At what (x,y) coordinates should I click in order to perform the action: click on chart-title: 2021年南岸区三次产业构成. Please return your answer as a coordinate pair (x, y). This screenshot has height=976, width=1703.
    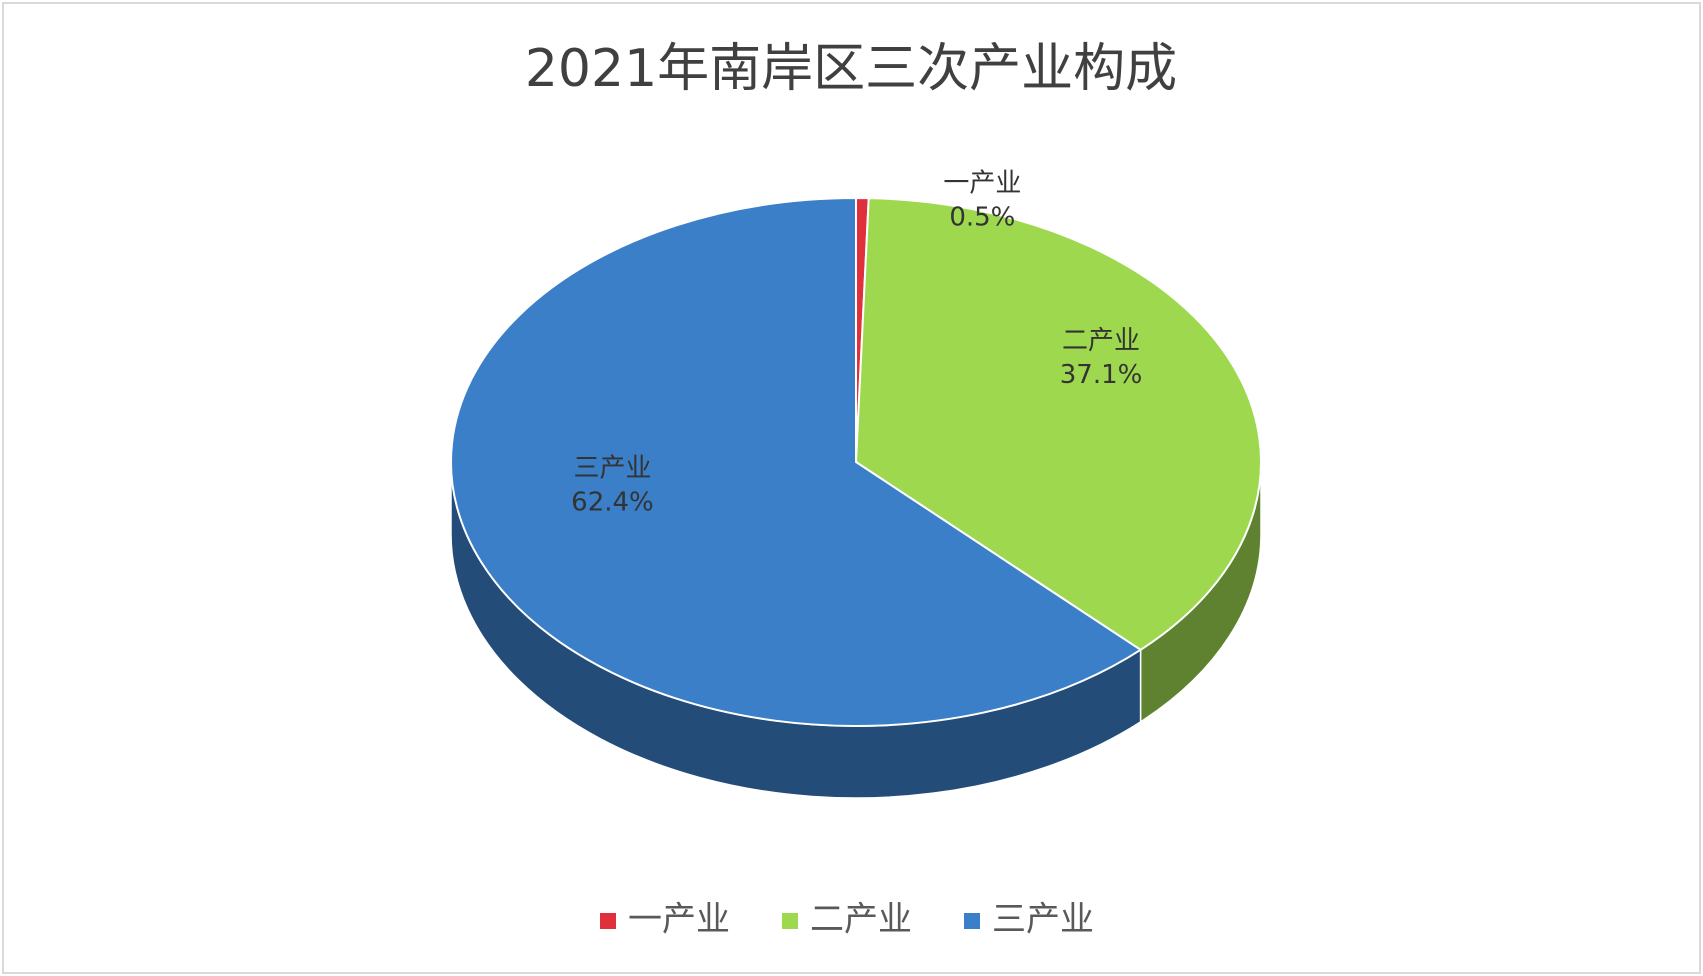
    Looking at the image, I should click on (851, 69).